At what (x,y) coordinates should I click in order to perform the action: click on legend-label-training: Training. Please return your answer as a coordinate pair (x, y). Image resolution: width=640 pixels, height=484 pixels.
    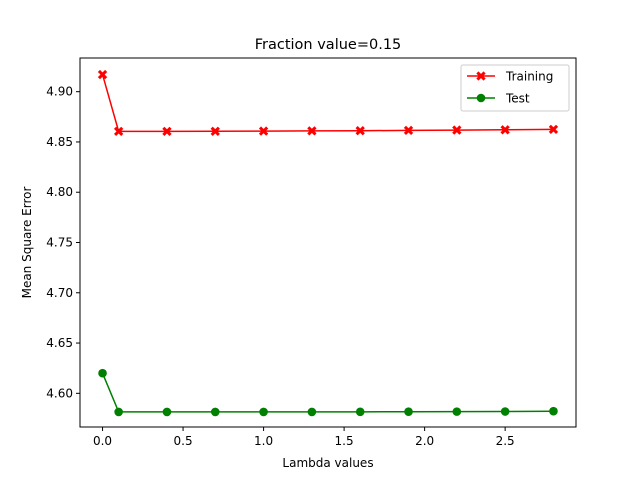
    Looking at the image, I should click on (529, 77).